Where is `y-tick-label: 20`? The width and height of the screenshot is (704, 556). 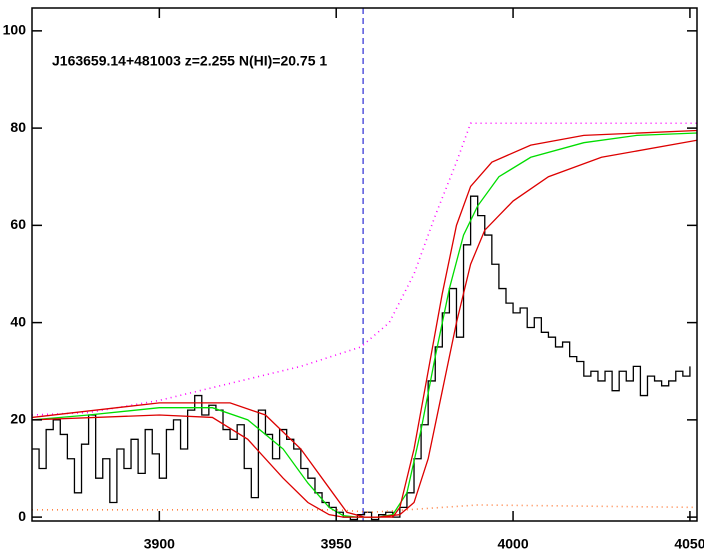 y-tick-label: 20 is located at coordinates (18, 419).